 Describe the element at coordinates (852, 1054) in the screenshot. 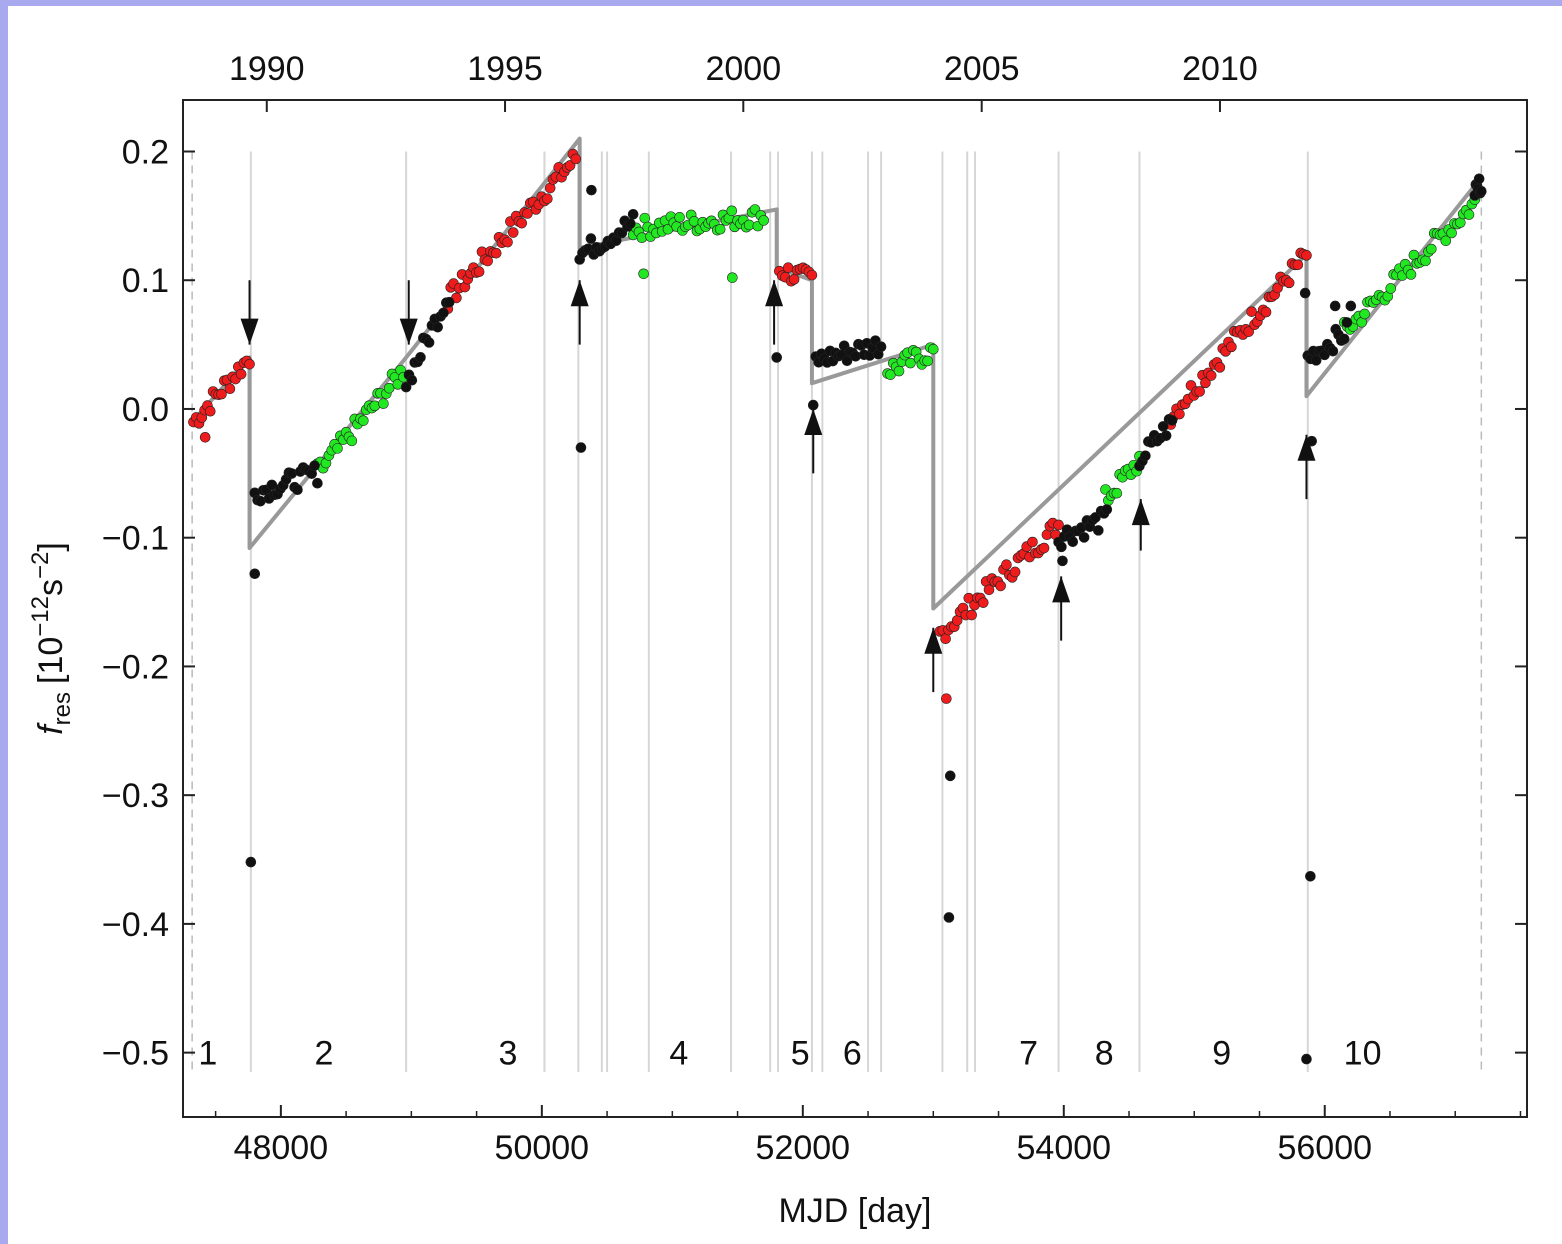

I see `segment-label: 6` at that location.